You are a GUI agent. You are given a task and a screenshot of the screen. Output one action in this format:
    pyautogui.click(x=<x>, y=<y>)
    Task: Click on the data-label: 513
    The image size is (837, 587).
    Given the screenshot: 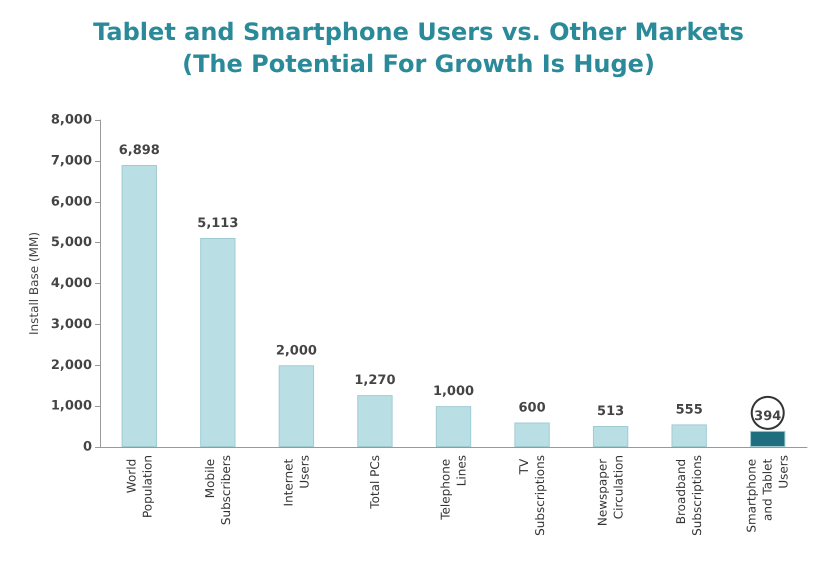 What is the action you would take?
    pyautogui.click(x=610, y=412)
    